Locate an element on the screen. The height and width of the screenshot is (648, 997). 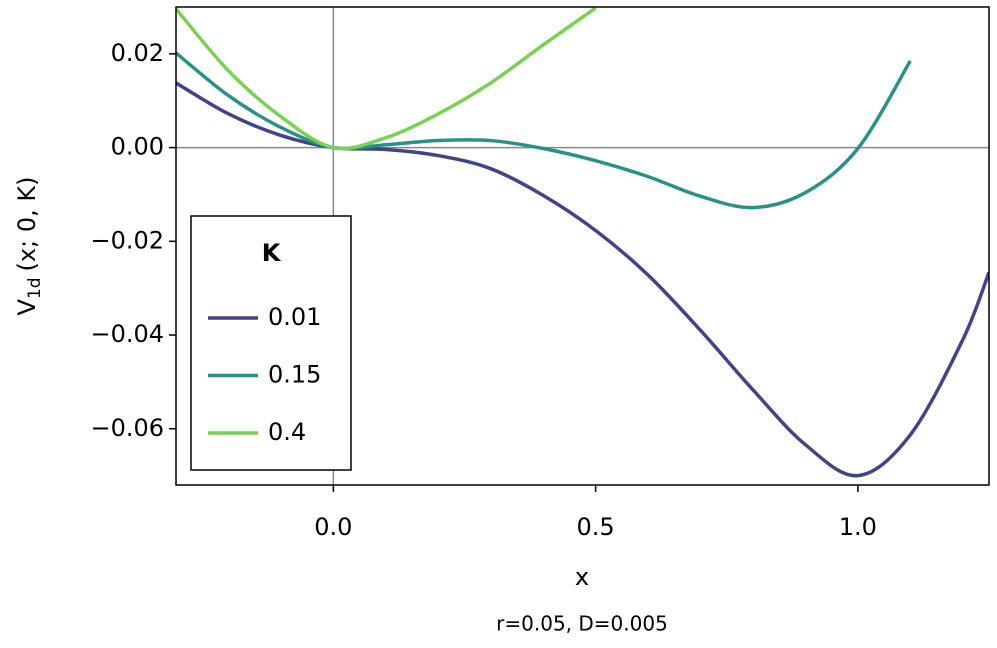
y-axis-label: V1d (x; 0, K) is located at coordinates (29, 246).